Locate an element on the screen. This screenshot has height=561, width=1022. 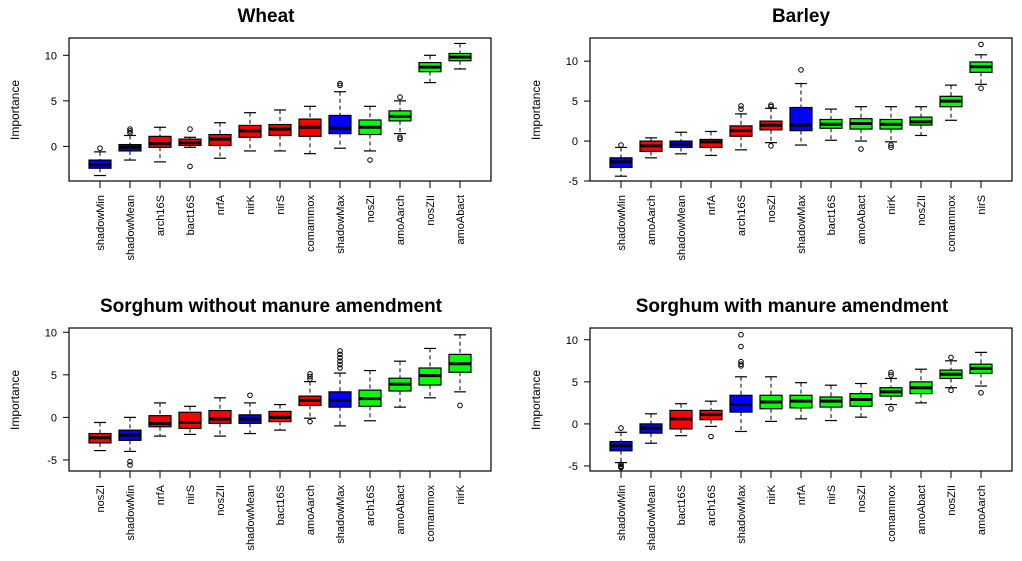
x-tick-label: arch16S is located at coordinates (161, 215).